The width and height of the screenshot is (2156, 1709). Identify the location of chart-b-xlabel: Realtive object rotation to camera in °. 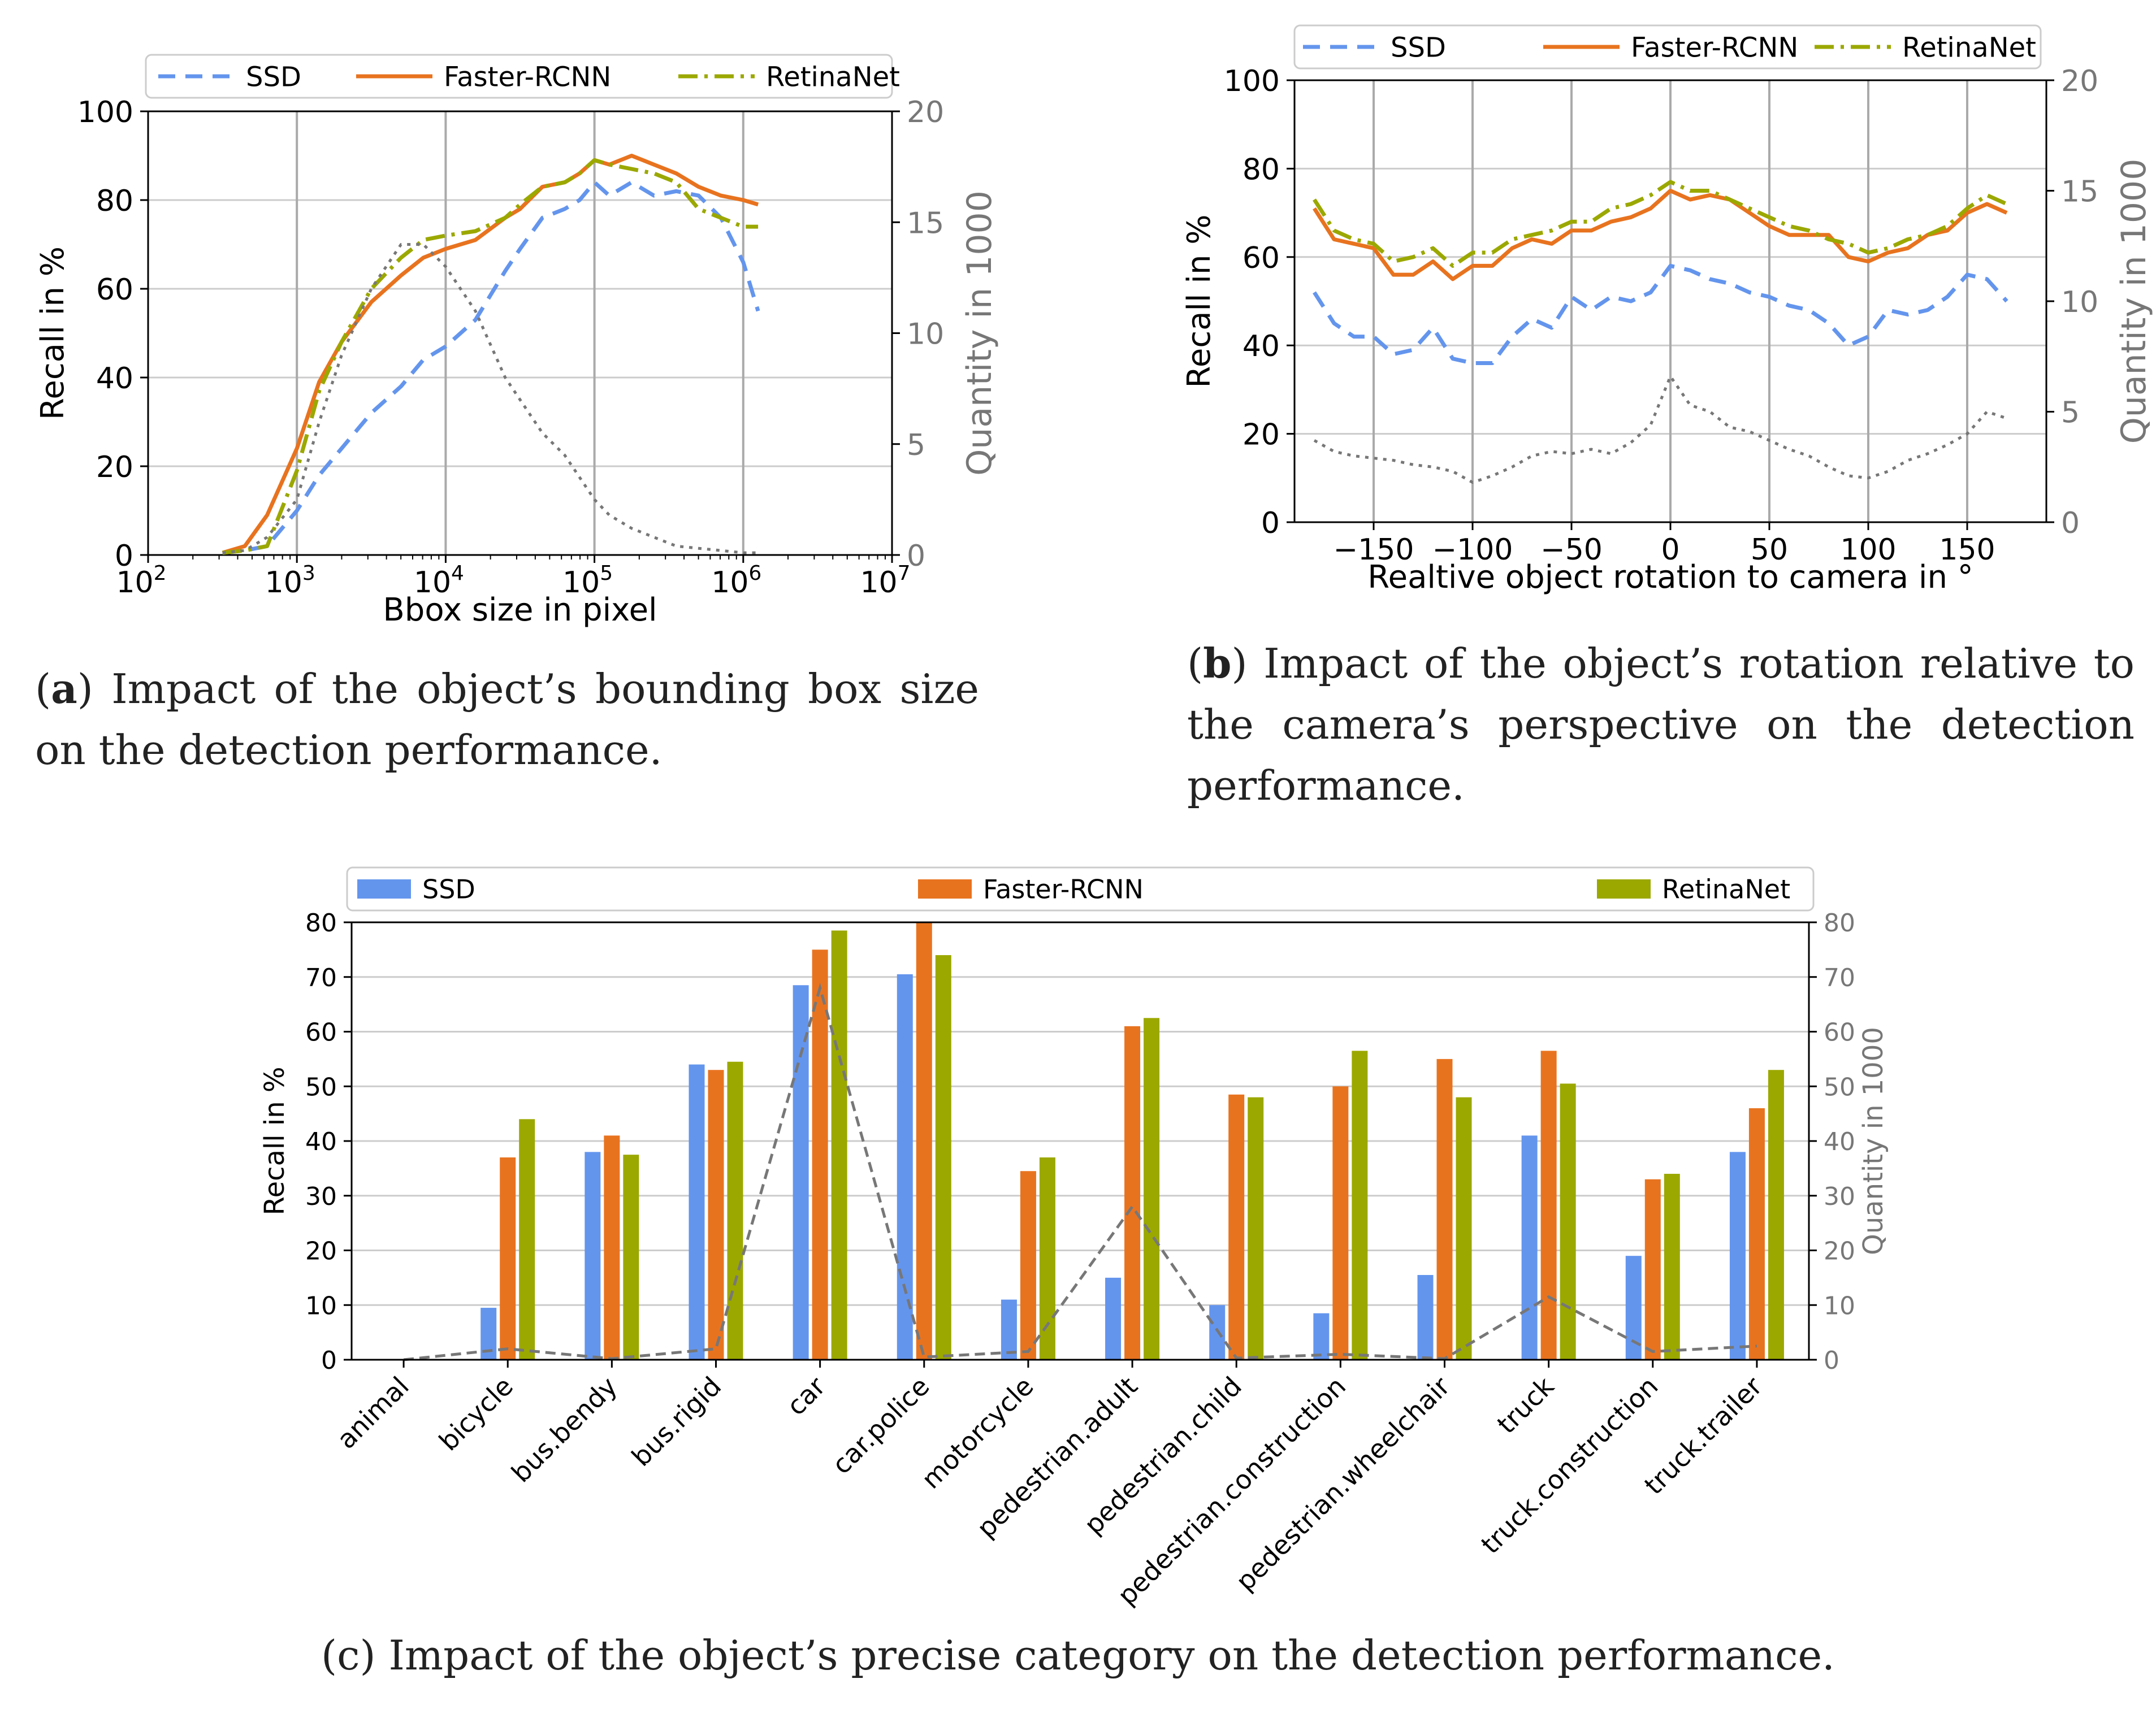
(1670, 577).